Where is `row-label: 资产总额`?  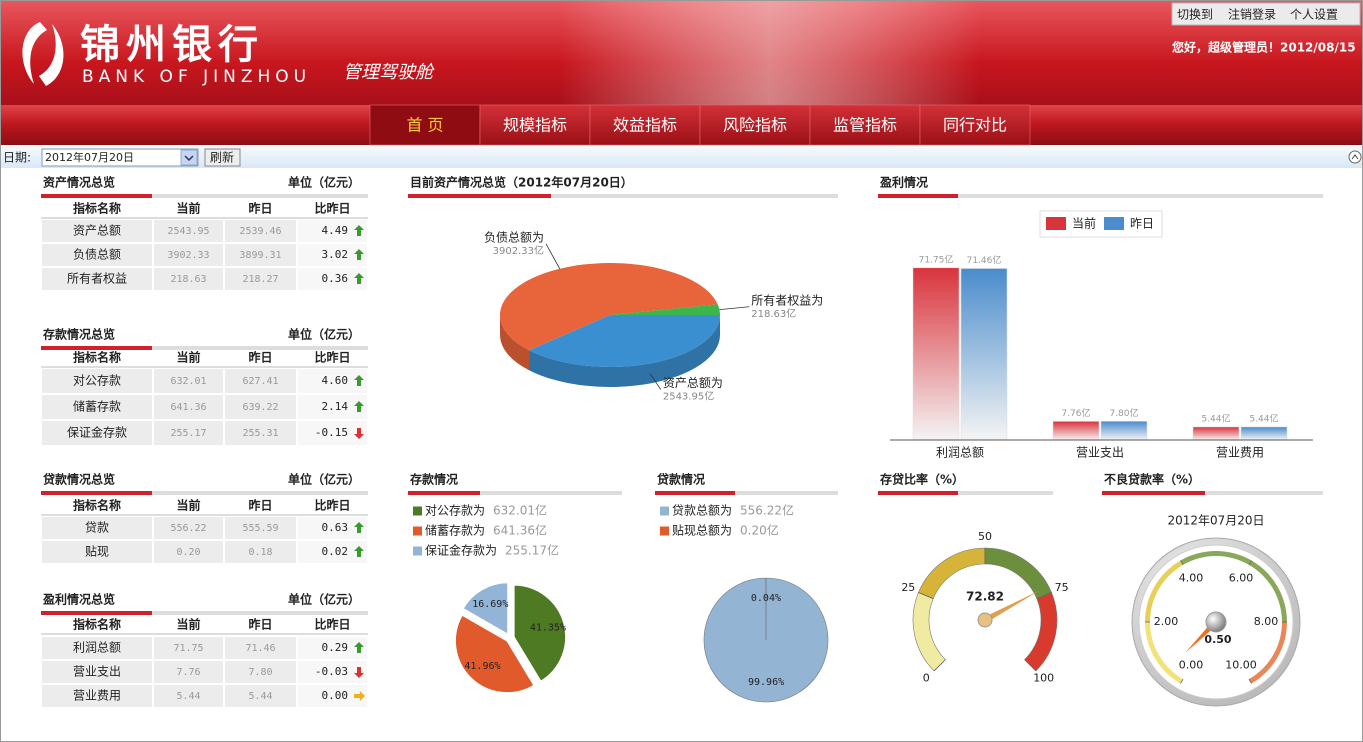
row-label: 资产总额 is located at coordinates (97, 231).